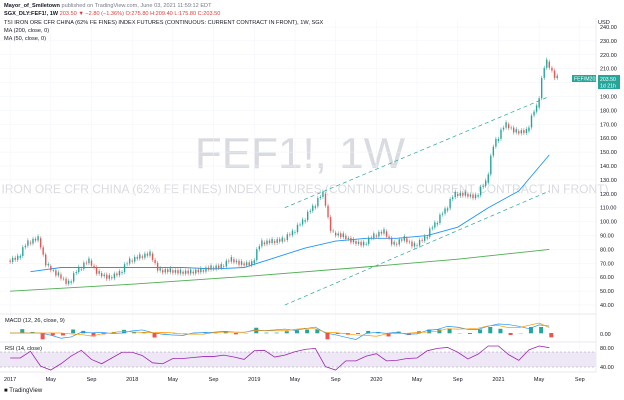  What do you see at coordinates (214, 380) in the screenshot?
I see `time-tick: Sep` at bounding box center [214, 380].